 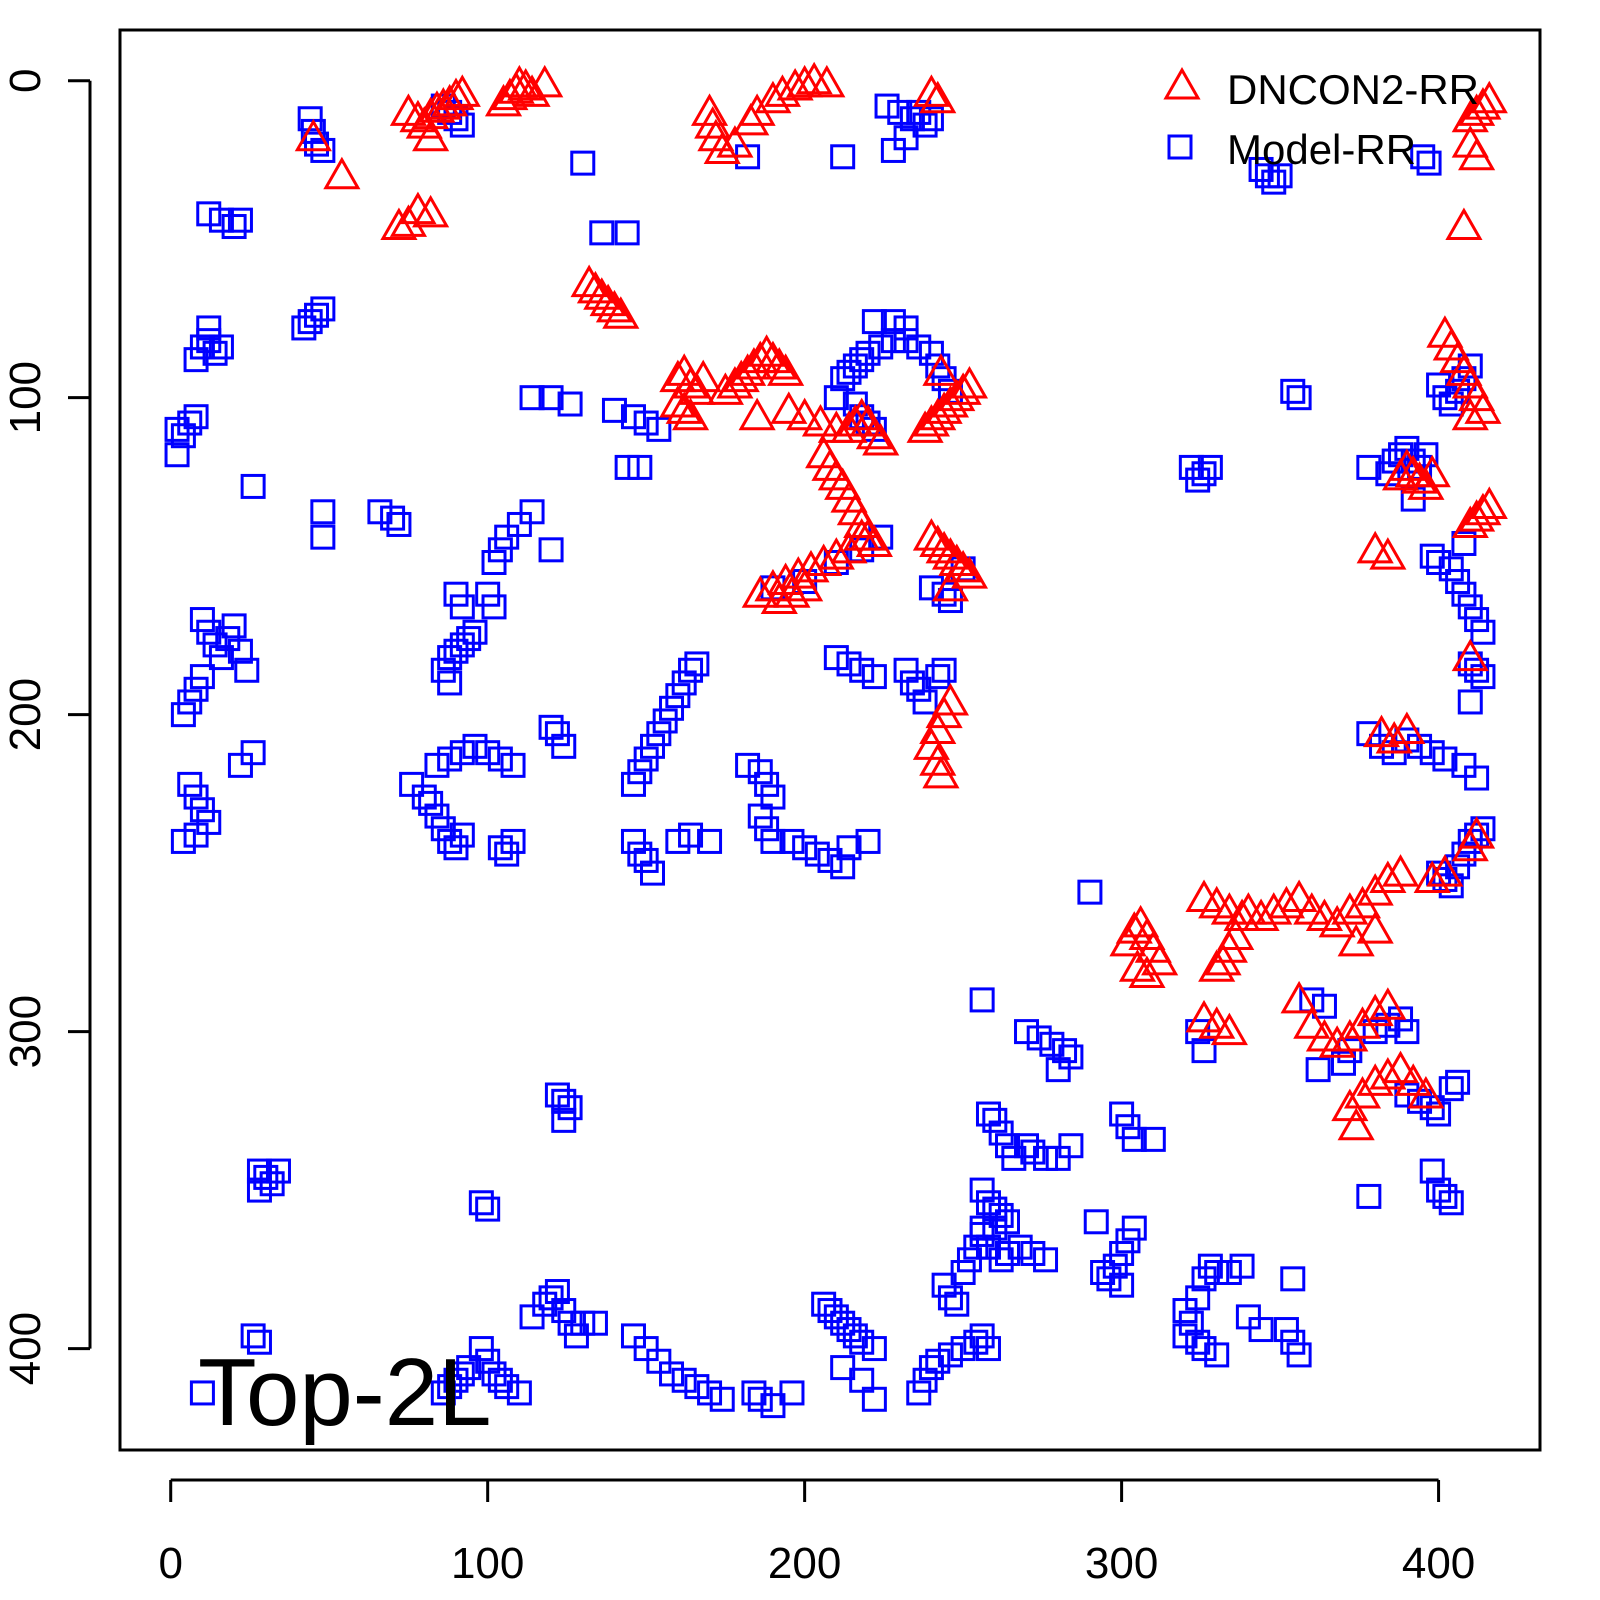 What do you see at coordinates (1321, 149) in the screenshot?
I see `legend-label-model-rr: Model-RR` at bounding box center [1321, 149].